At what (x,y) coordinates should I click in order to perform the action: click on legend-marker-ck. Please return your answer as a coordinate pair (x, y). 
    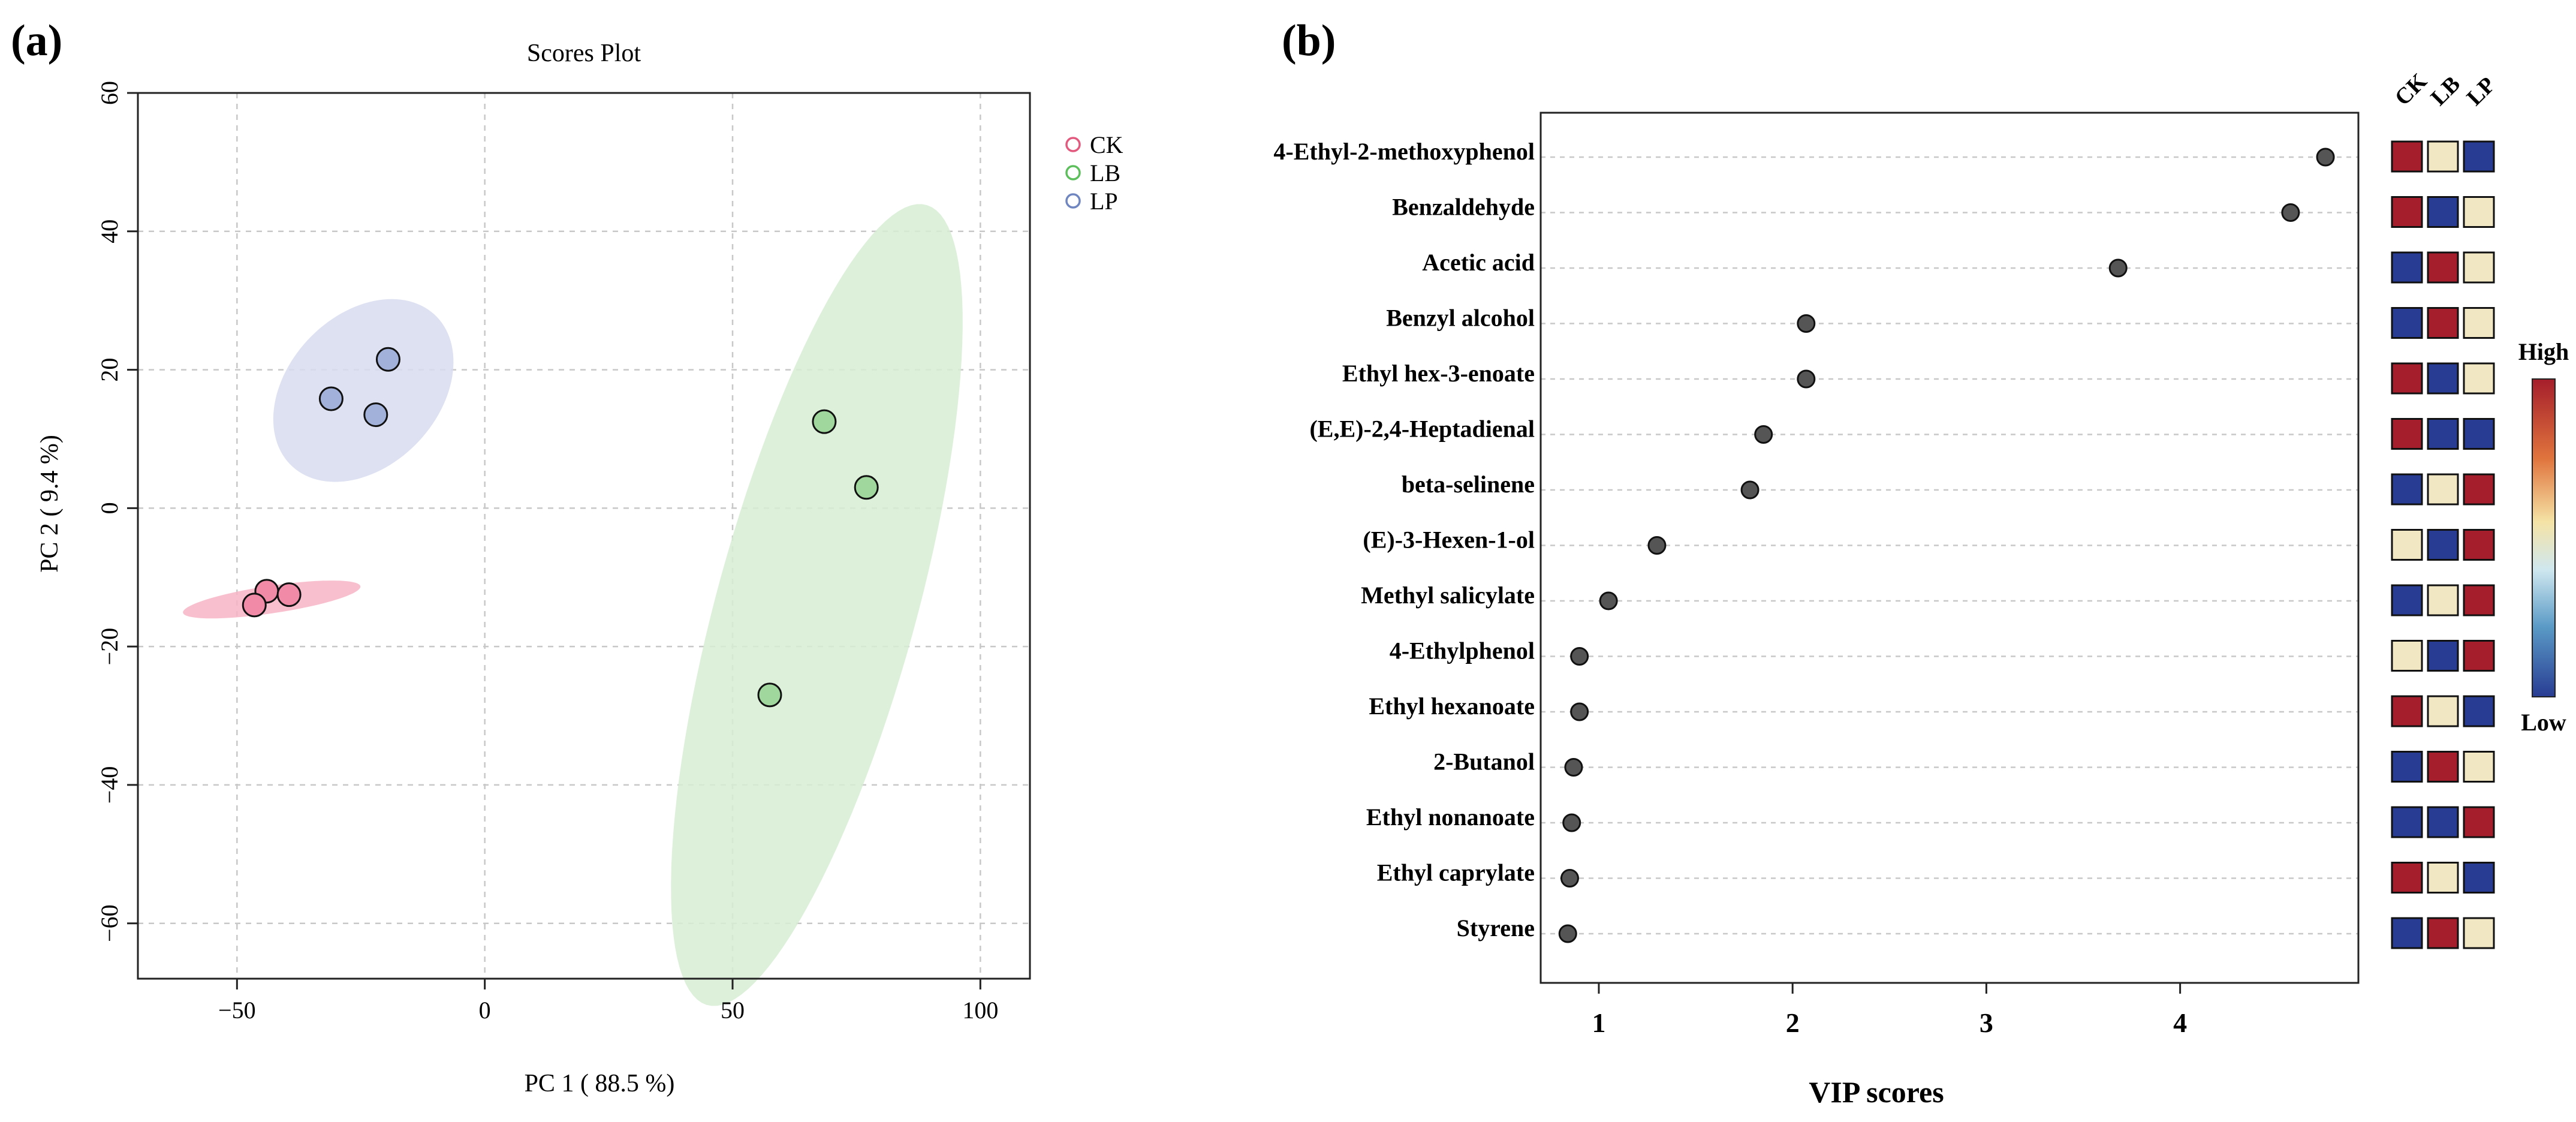
    Looking at the image, I should click on (1073, 144).